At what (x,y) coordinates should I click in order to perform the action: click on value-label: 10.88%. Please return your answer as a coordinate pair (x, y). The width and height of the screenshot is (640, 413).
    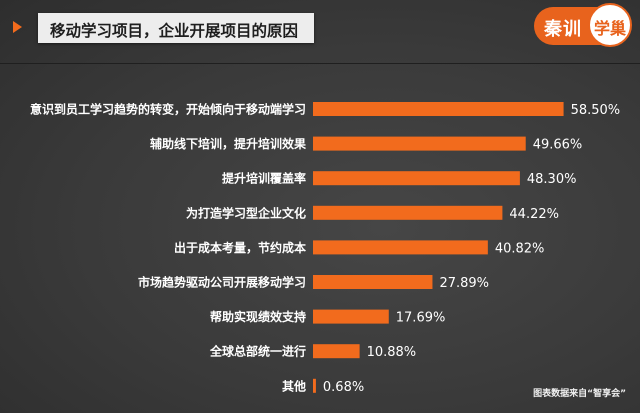
    Looking at the image, I should click on (392, 352).